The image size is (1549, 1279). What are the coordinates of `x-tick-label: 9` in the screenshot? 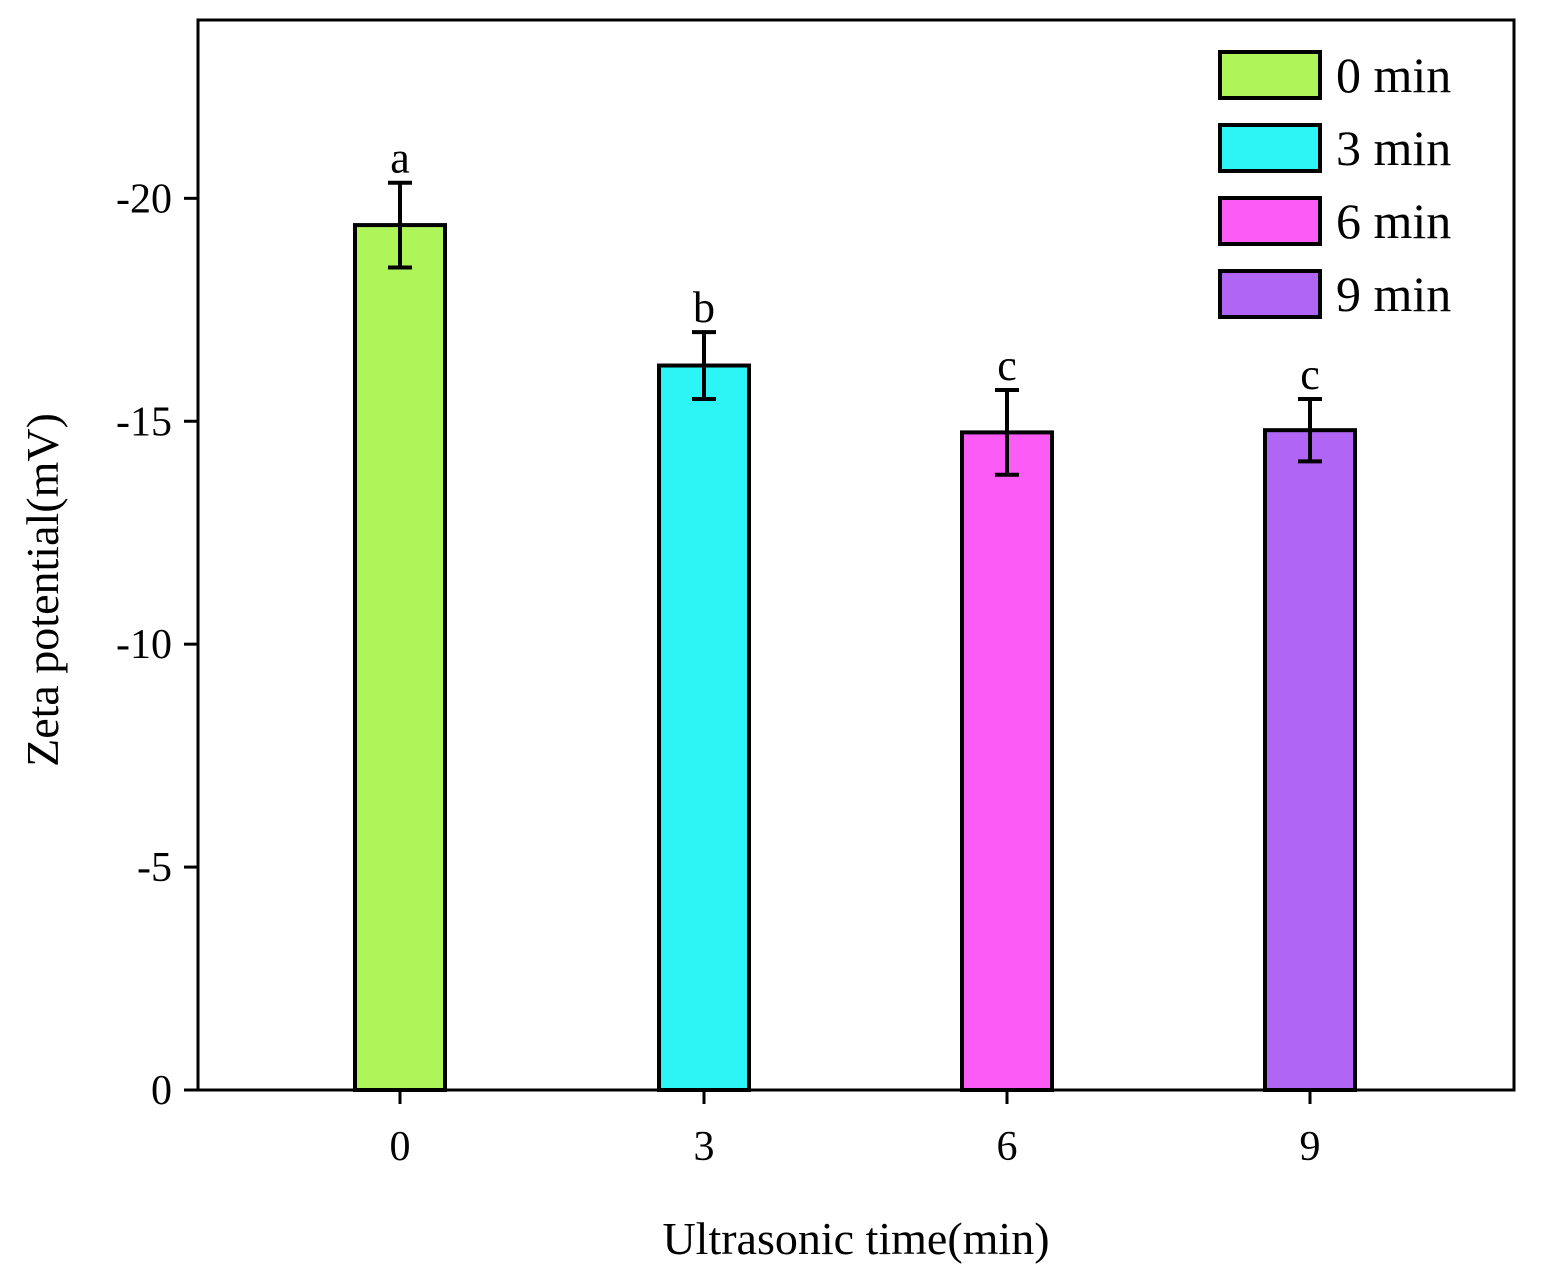 It's located at (1310, 1147).